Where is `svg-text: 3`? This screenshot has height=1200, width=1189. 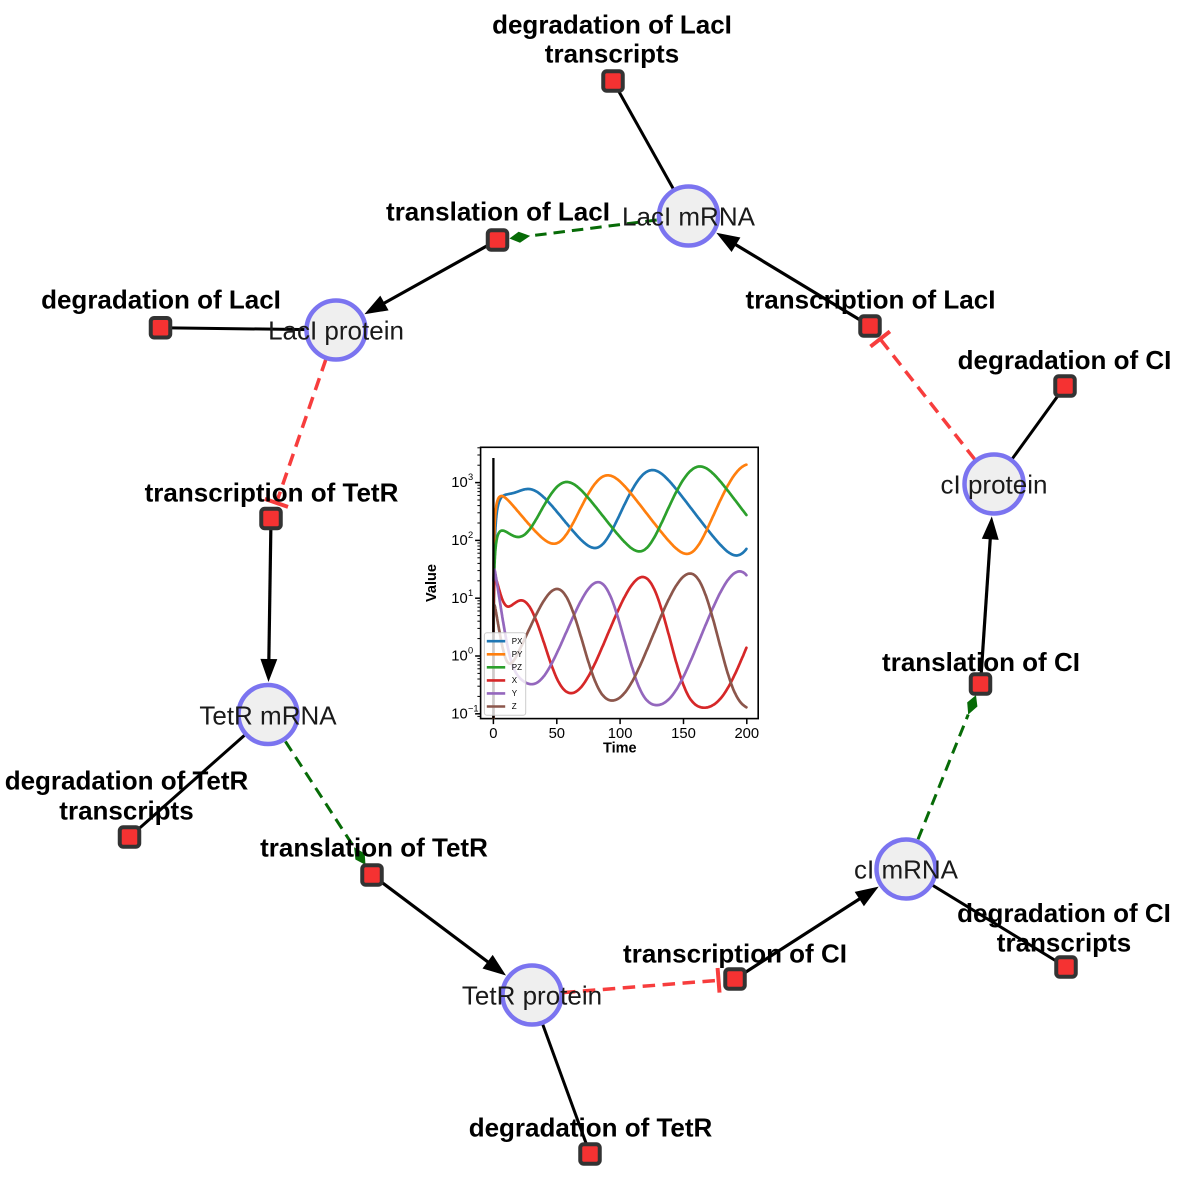 svg-text: 3 is located at coordinates (470, 477).